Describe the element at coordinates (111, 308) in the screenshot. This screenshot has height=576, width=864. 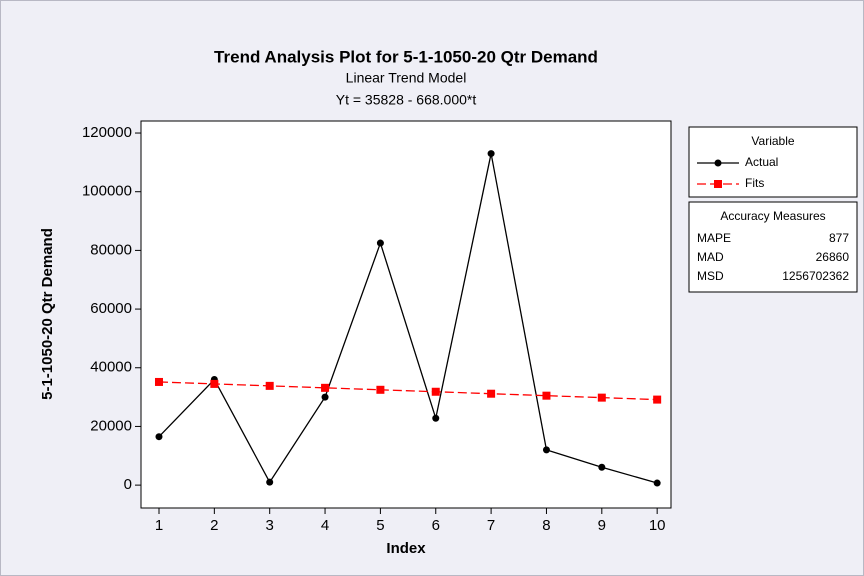
I see `y-tick-label: 60000` at that location.